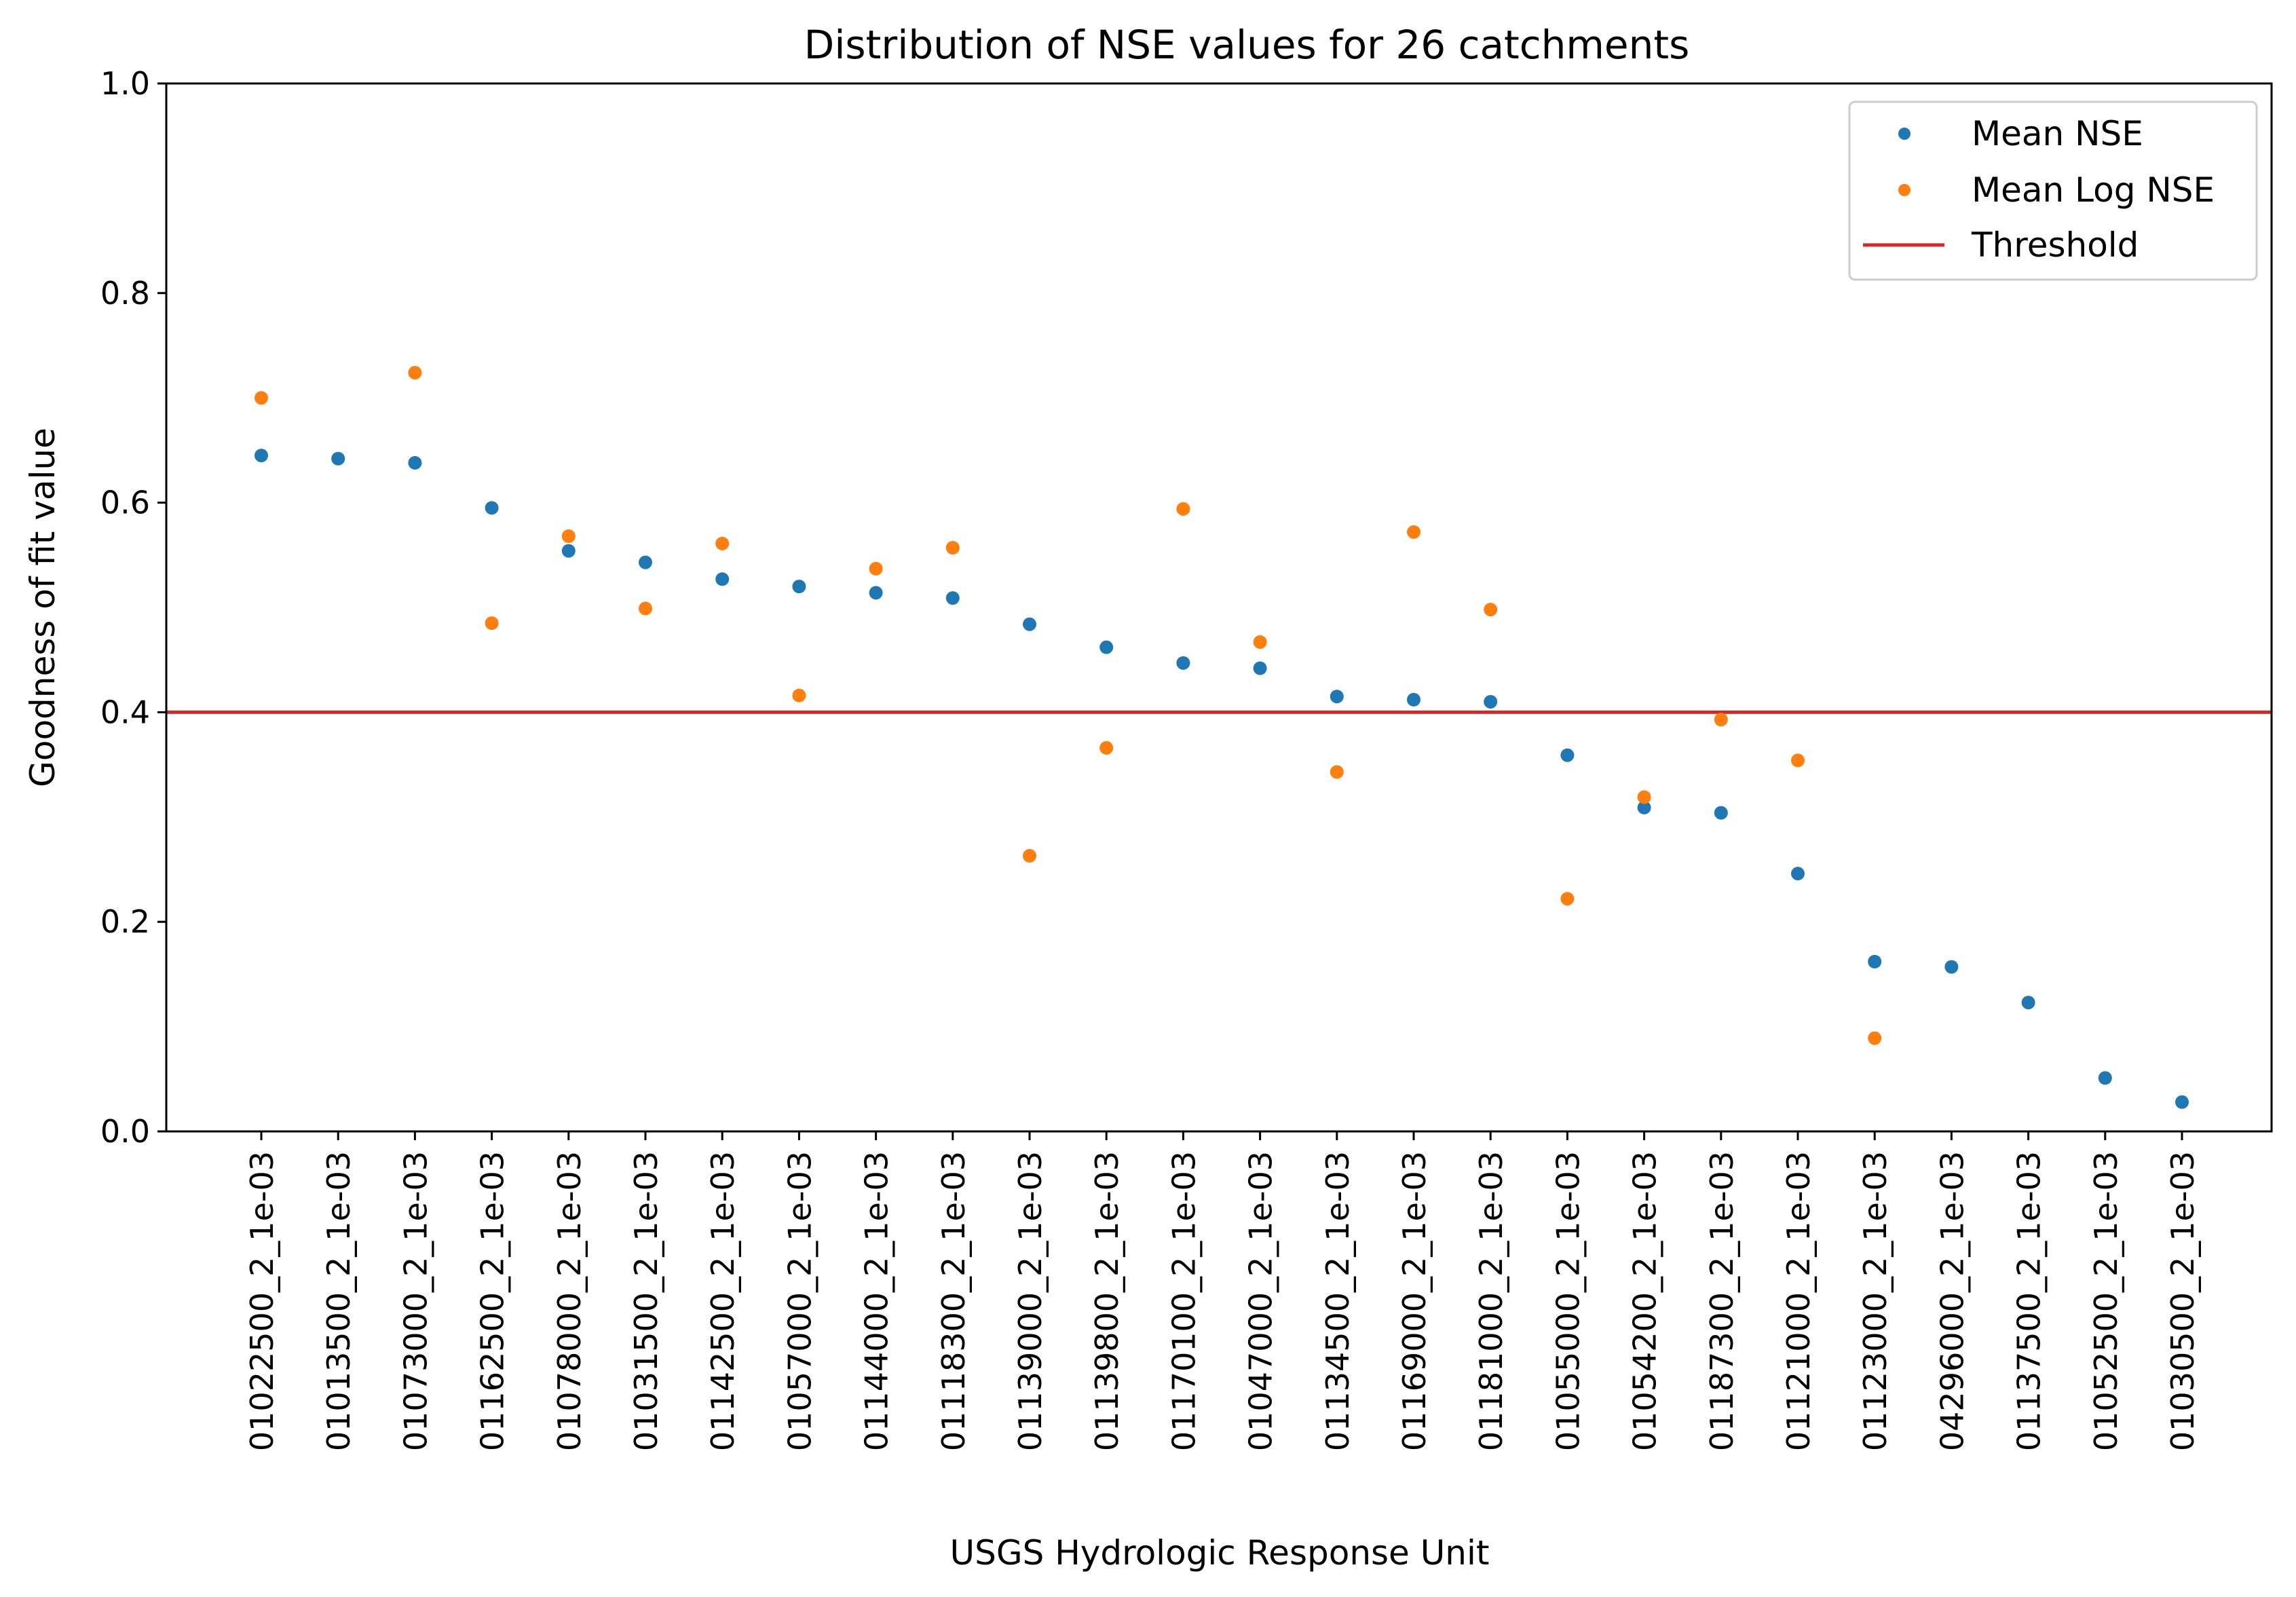 The height and width of the screenshot is (1597, 2296). What do you see at coordinates (1261, 1301) in the screenshot?
I see `x-tick-label: 01047000_2_1e-03` at bounding box center [1261, 1301].